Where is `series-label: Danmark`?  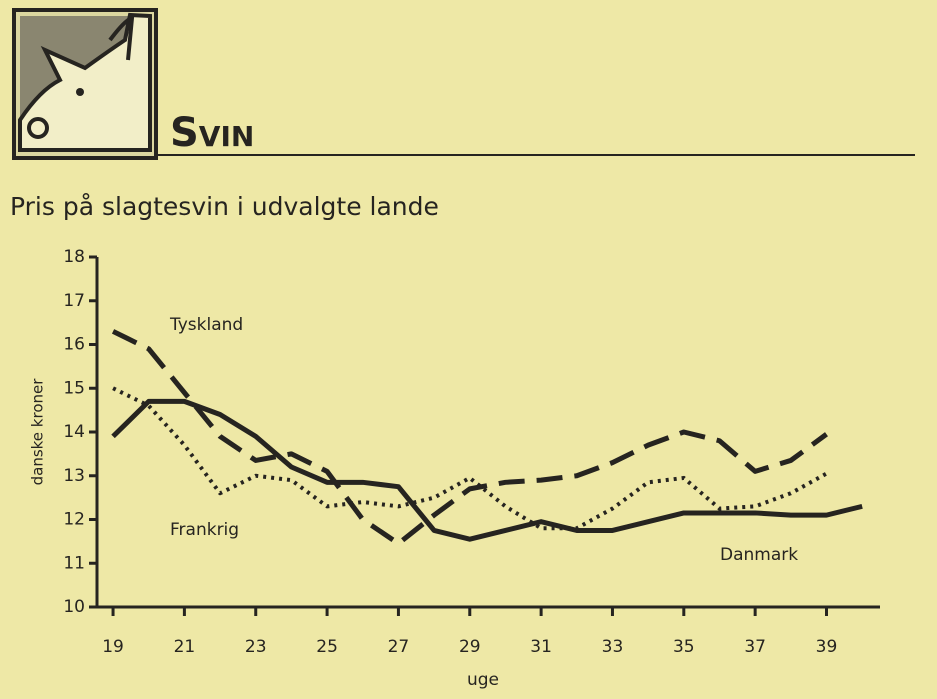
series-label: Danmark is located at coordinates (759, 555).